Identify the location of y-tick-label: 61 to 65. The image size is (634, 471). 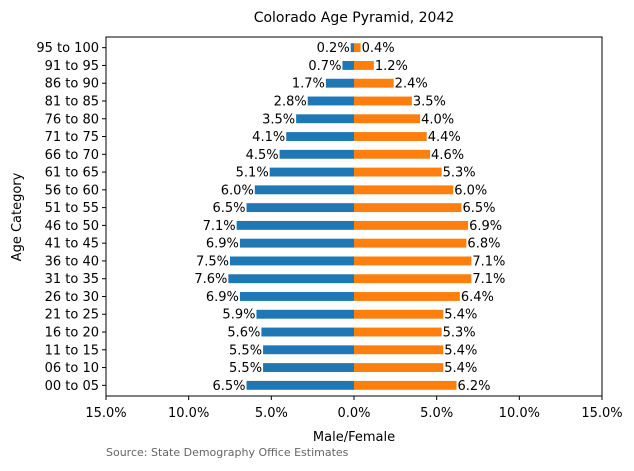
(72, 173).